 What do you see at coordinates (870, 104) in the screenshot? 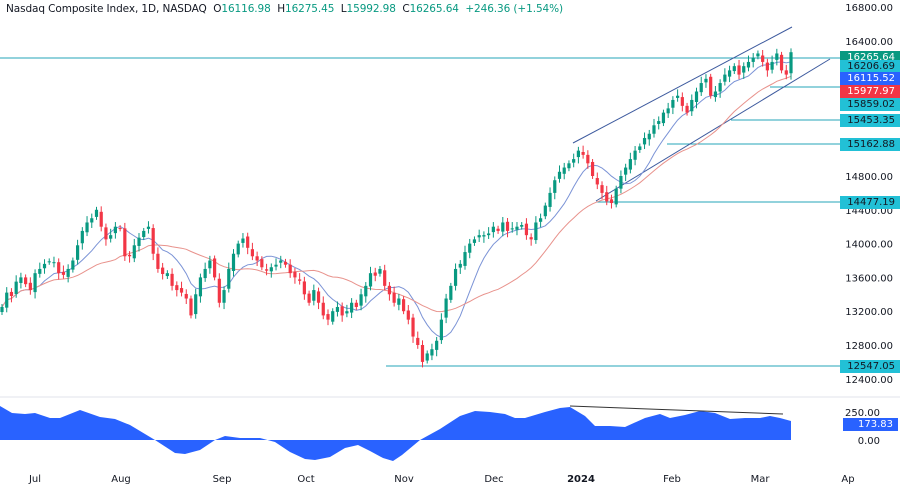
I see `price-badge-level: 15859.02` at bounding box center [870, 104].